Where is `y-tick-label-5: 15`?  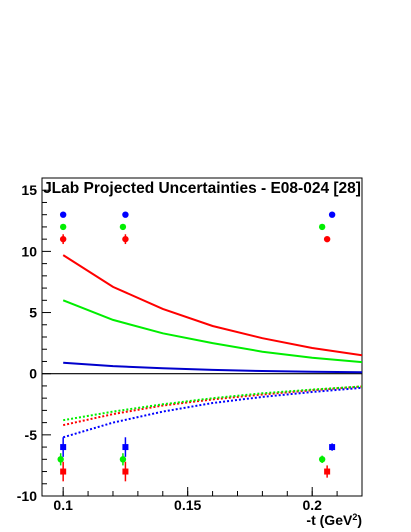
y-tick-label-5: 15 is located at coordinates (29, 190).